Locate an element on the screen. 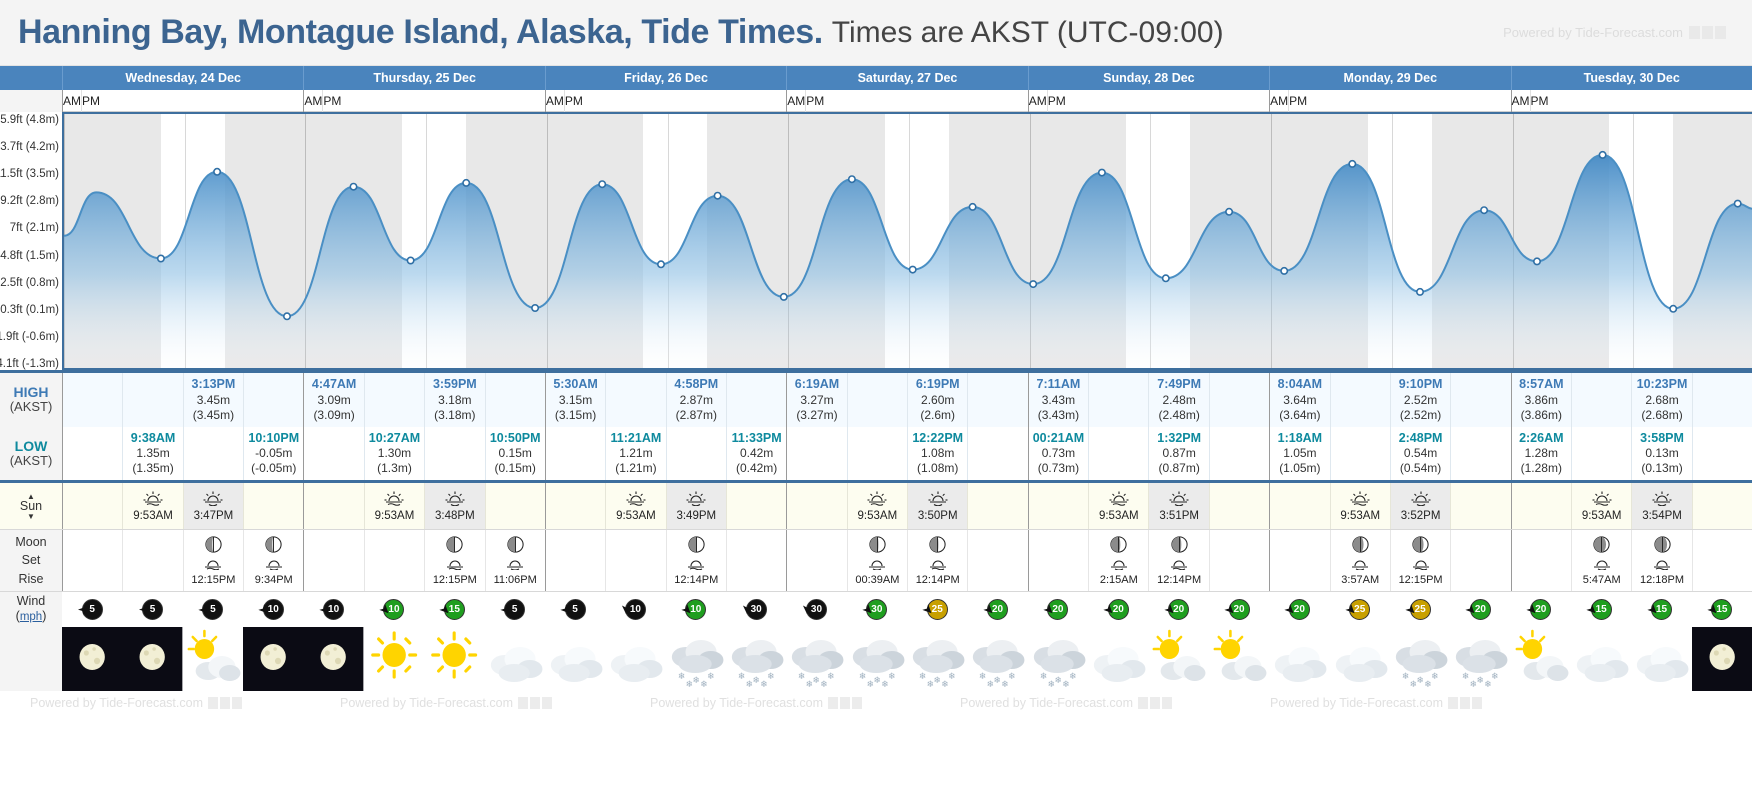  low-value-alt: (0.13m) is located at coordinates (1662, 468).